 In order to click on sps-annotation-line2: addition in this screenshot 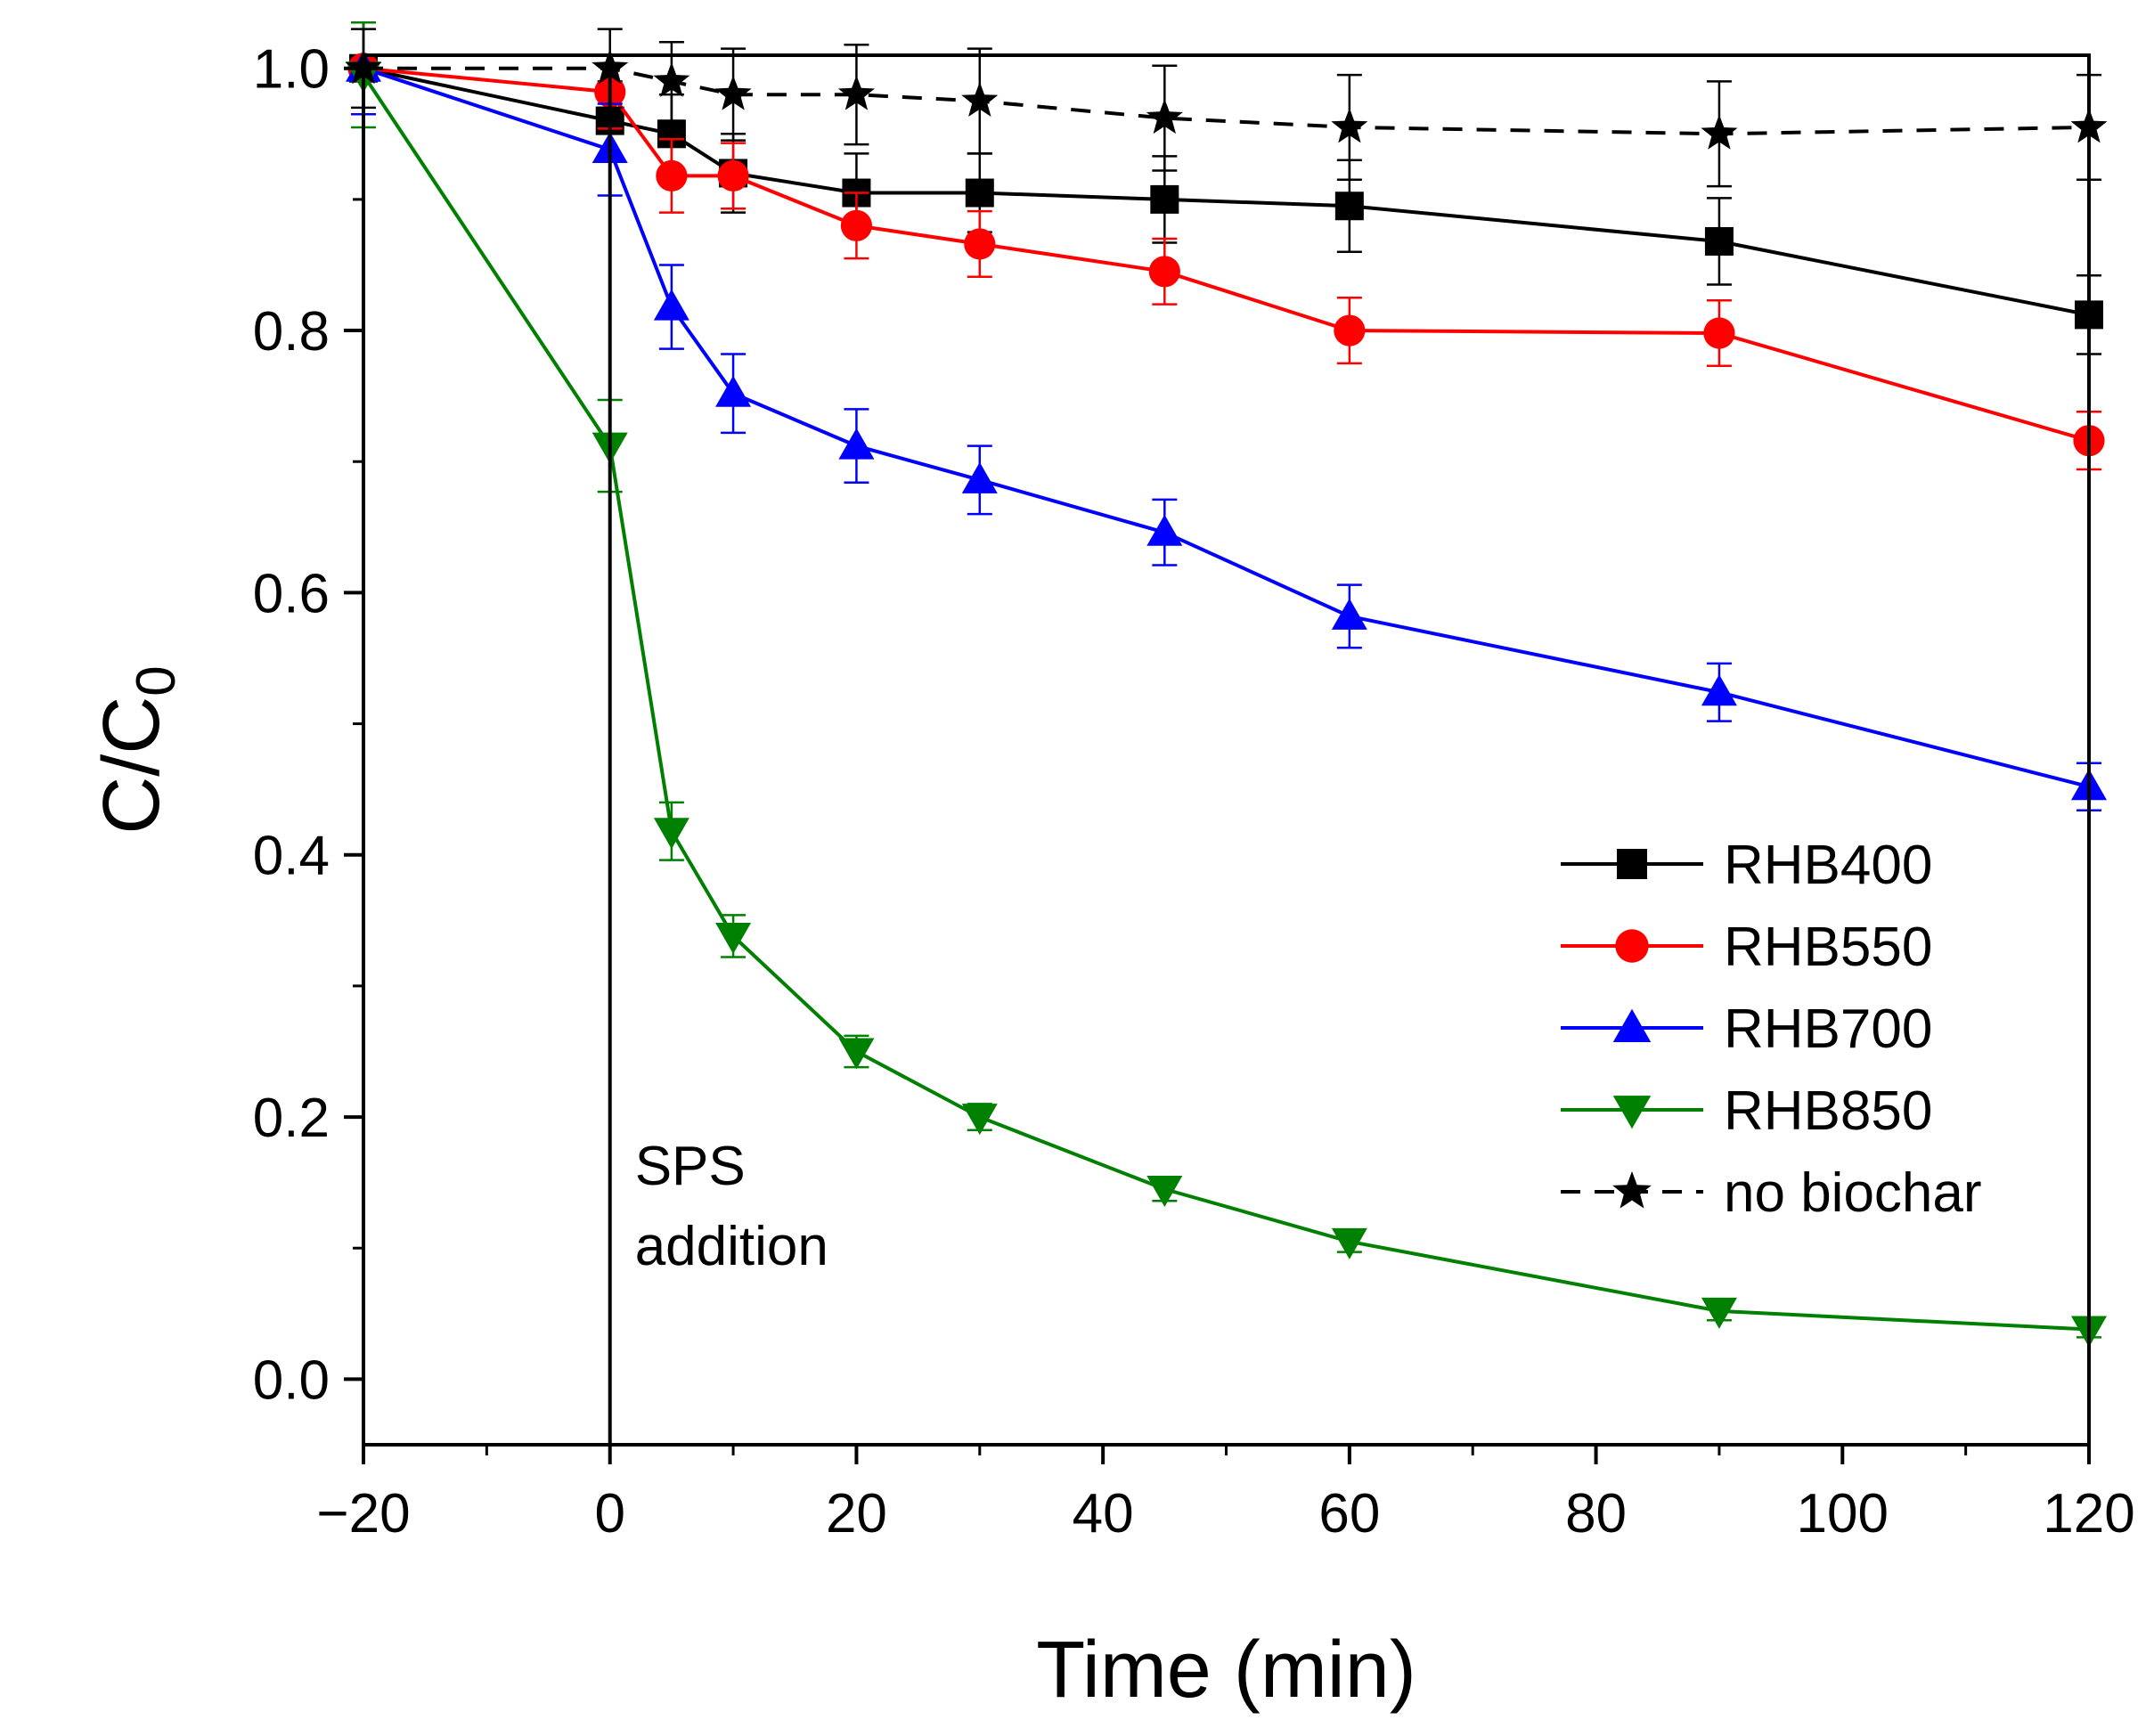, I will do `click(731, 1246)`.